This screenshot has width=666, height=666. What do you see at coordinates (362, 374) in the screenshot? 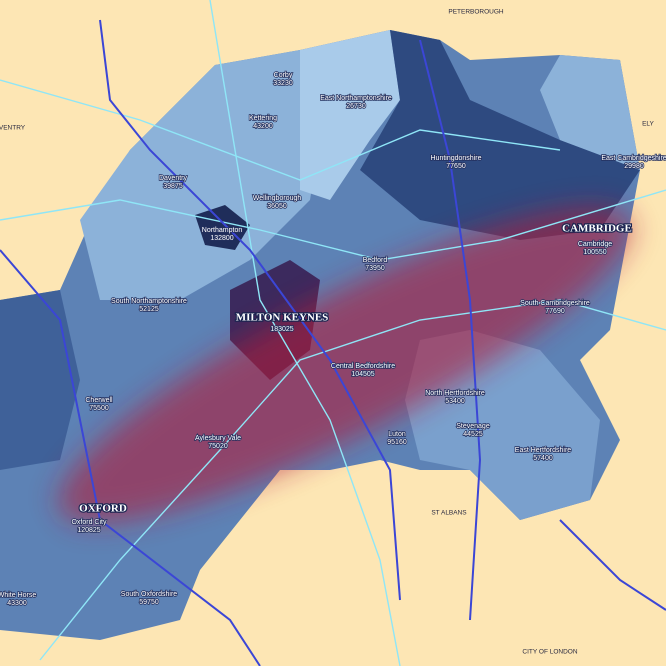
I see `district-value: 104505` at bounding box center [362, 374].